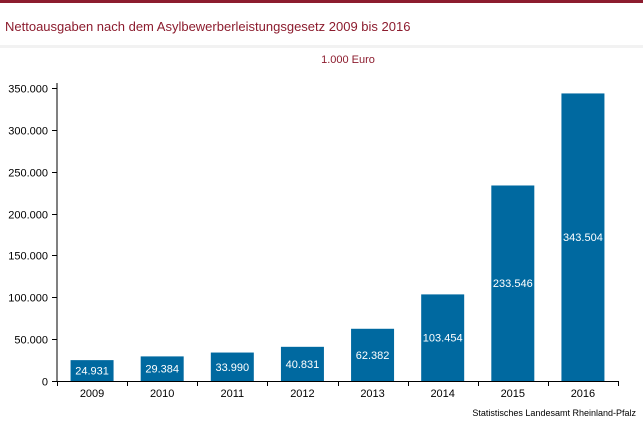 This screenshot has width=643, height=422. I want to click on data-label: 103.454, so click(443, 339).